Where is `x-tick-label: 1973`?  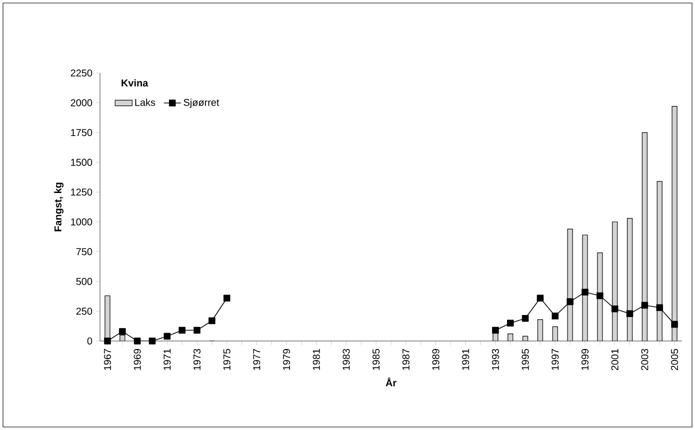
x-tick-label: 1973 is located at coordinates (197, 359).